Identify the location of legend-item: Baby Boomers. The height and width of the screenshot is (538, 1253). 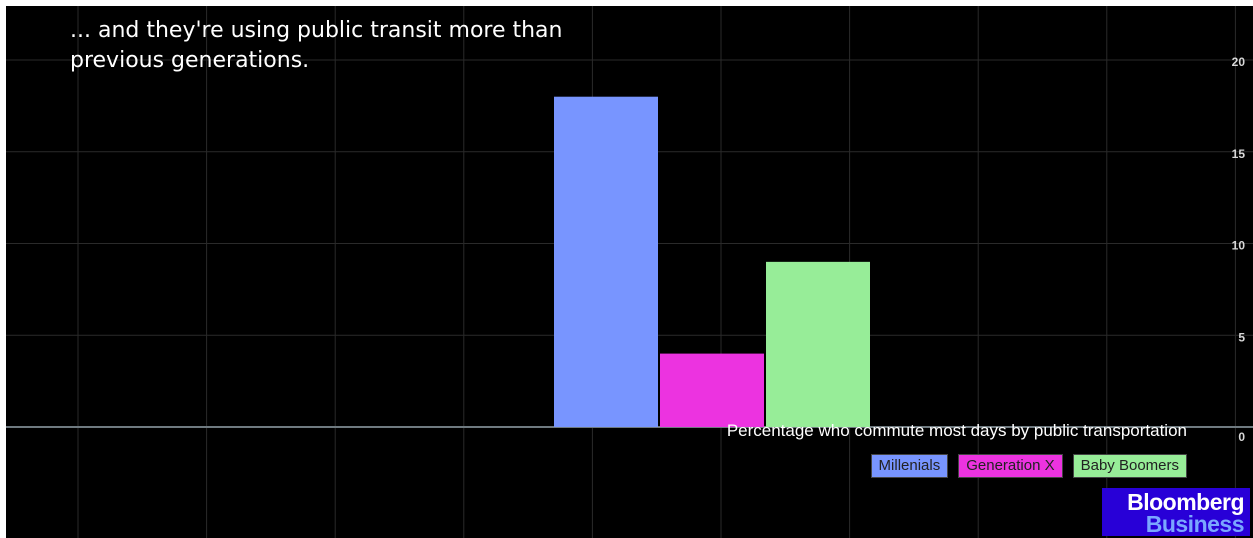
(1129, 466).